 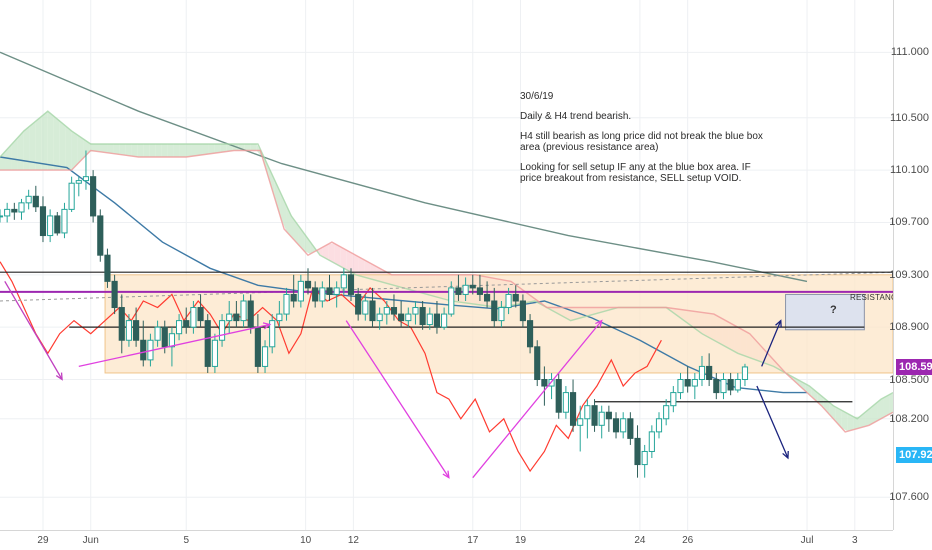 I want to click on x-tick-label: 29, so click(x=43, y=540).